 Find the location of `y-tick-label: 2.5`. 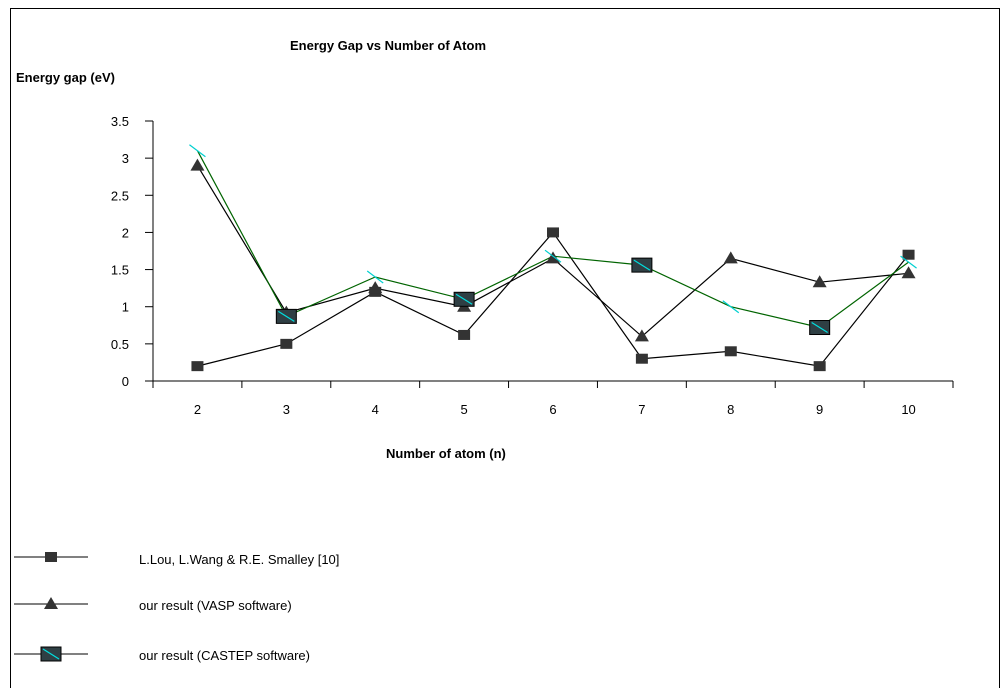

y-tick-label: 2.5 is located at coordinates (120, 195).